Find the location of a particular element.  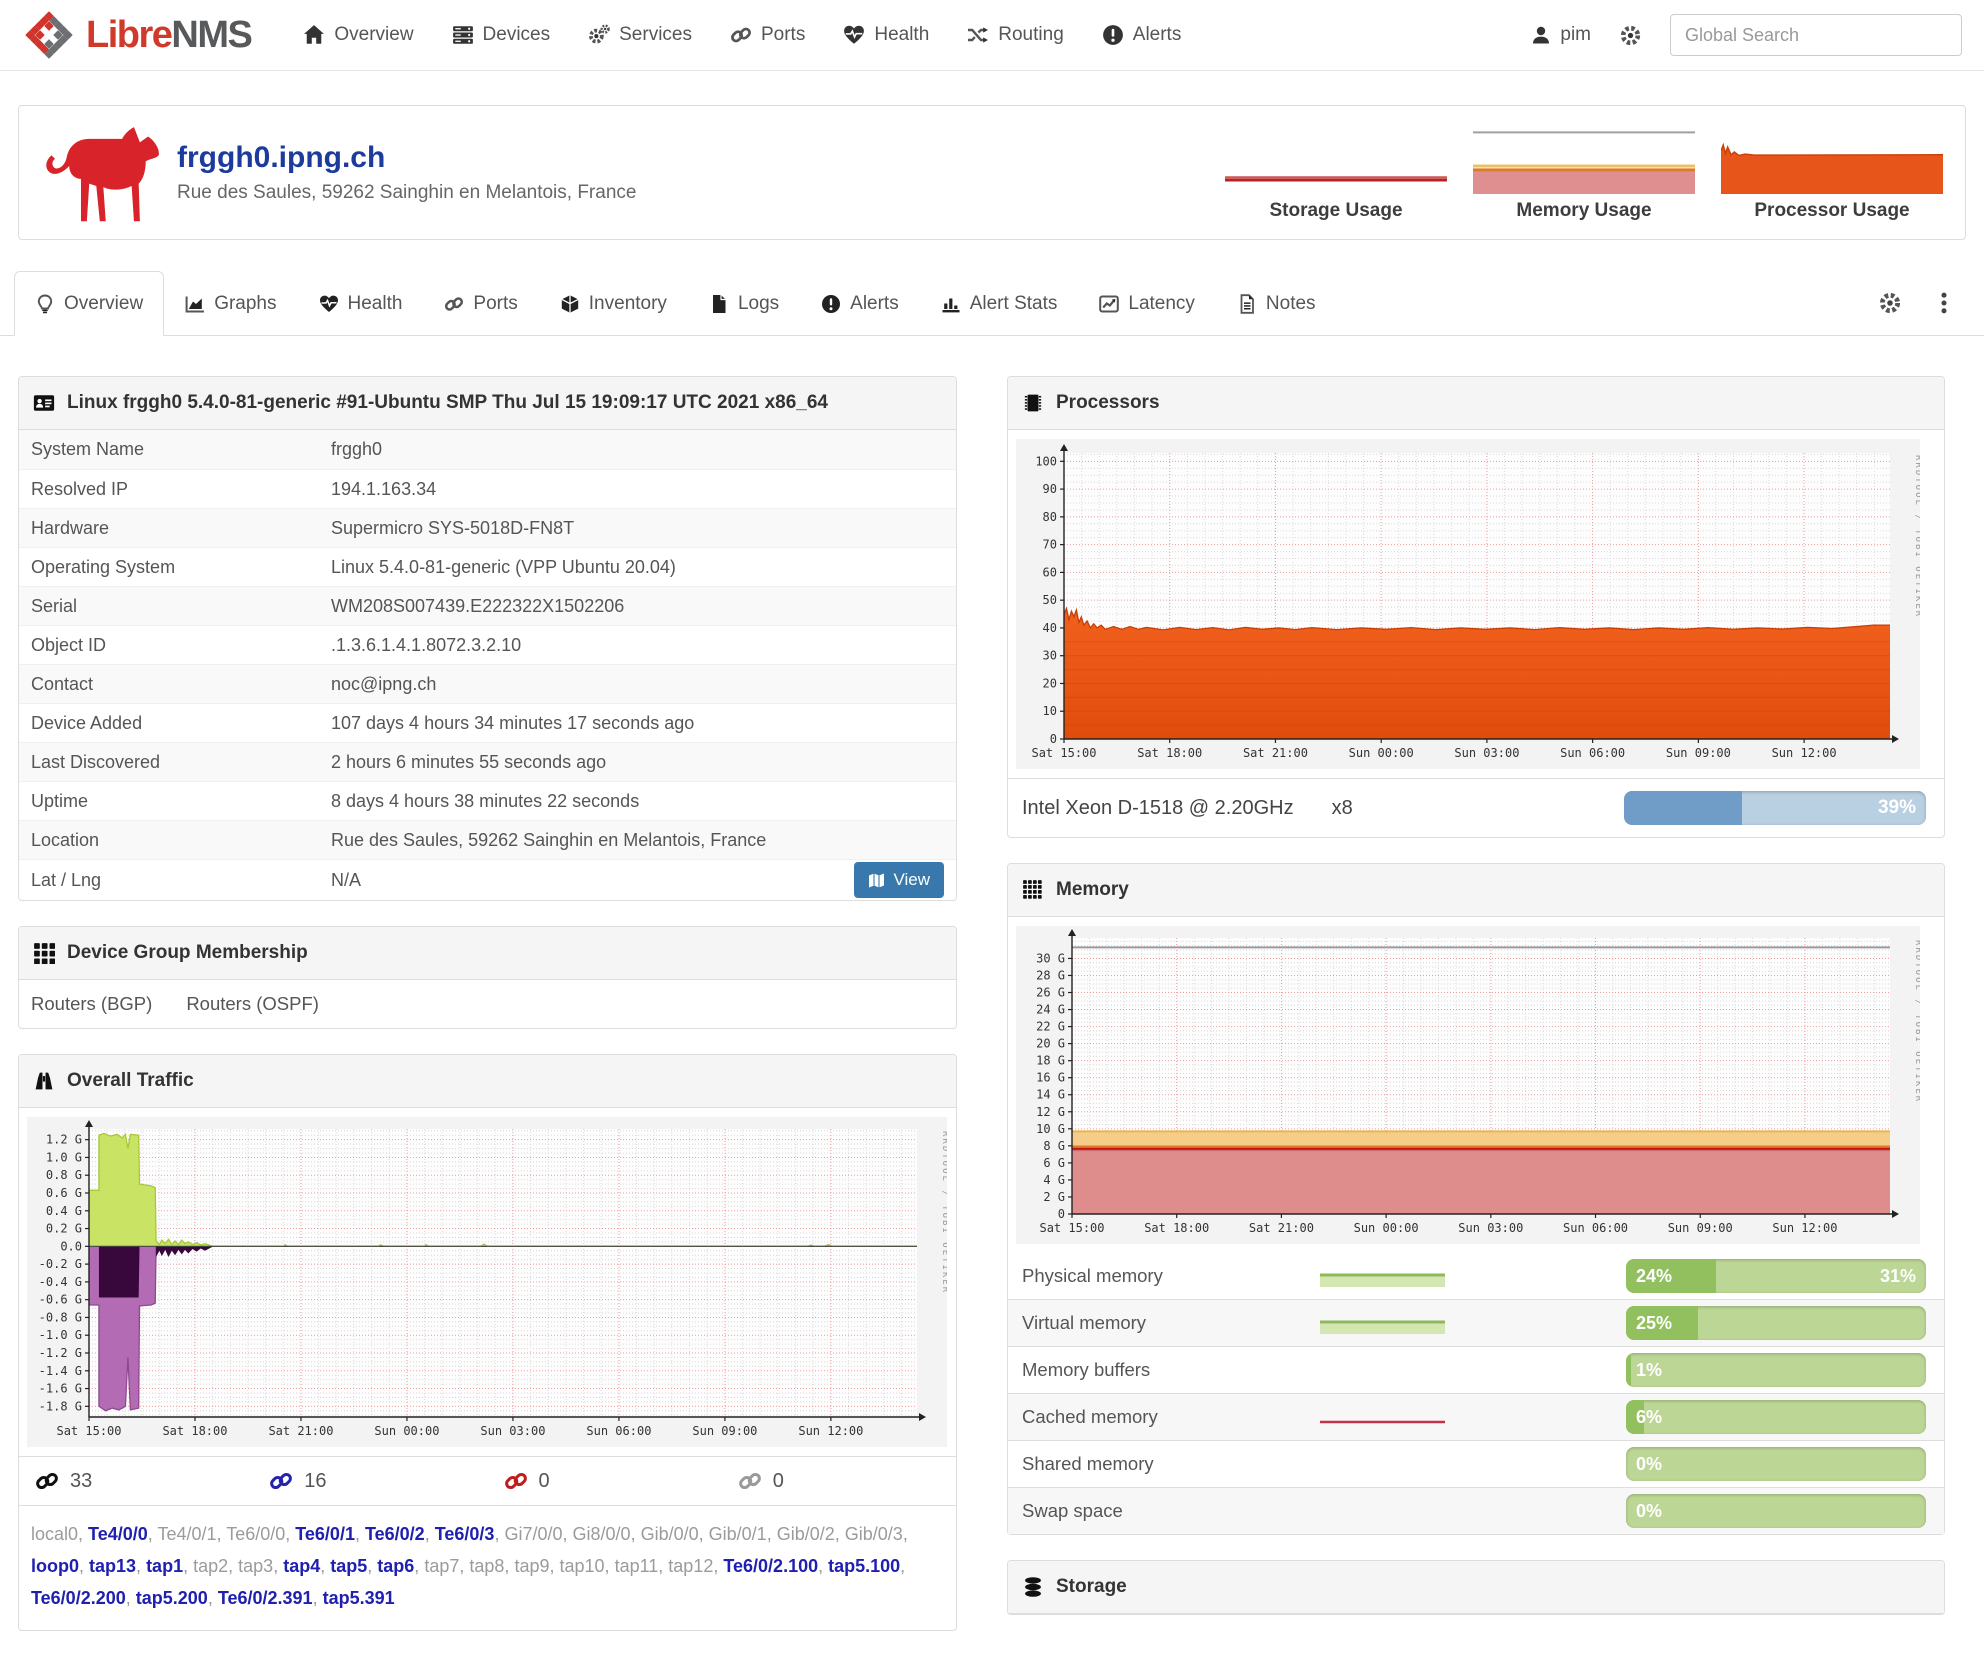

port-link: tap9 is located at coordinates (532, 1566).